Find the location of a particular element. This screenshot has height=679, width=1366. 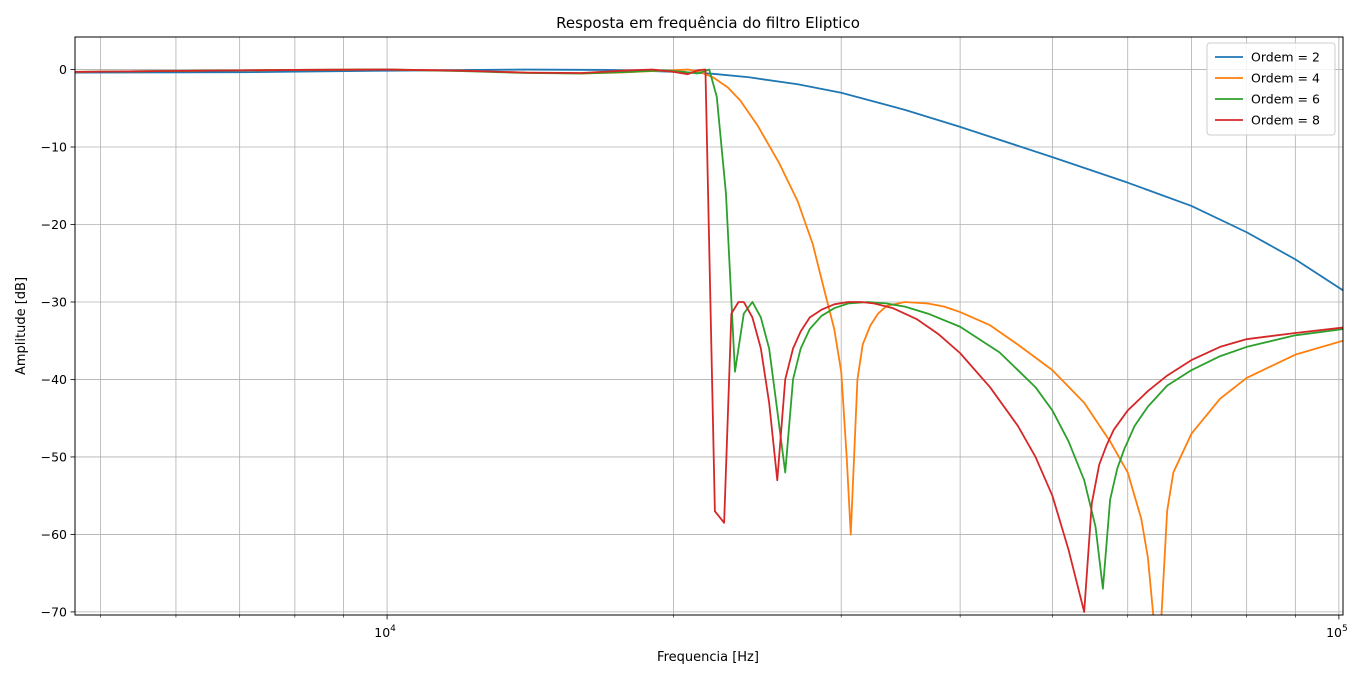

legend-entry: Ordem = 6 is located at coordinates (1285, 99).